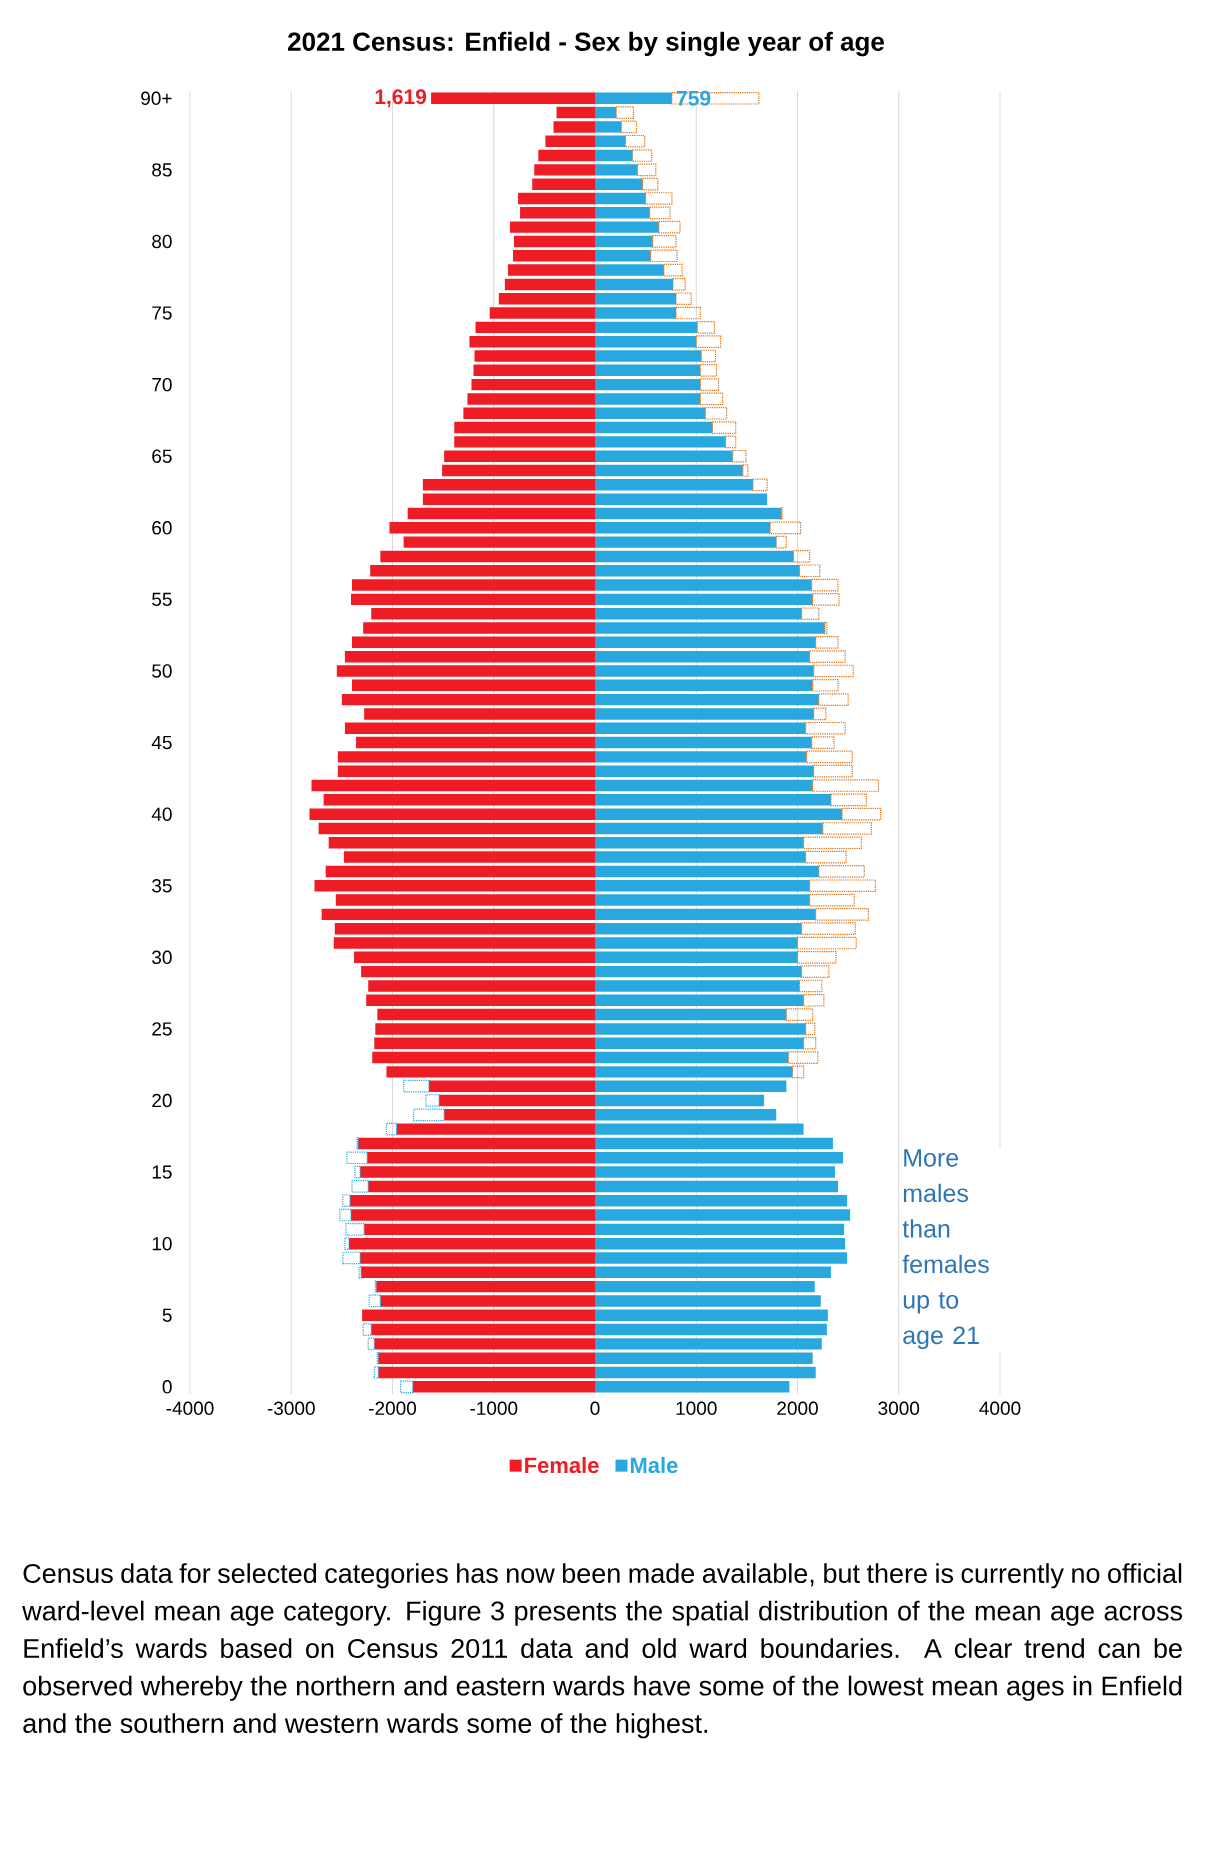  I want to click on x-tick-label: 0, so click(595, 1408).